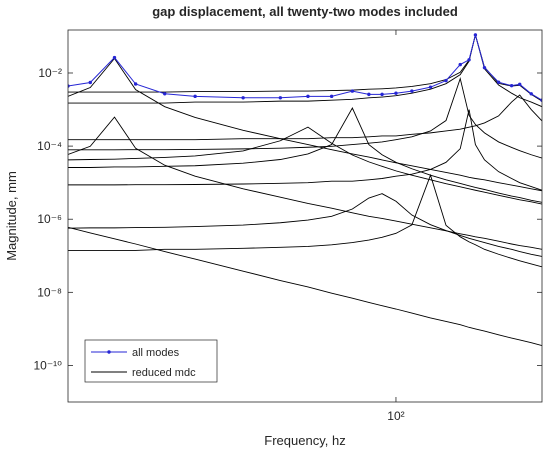 This screenshot has width=550, height=462. I want to click on legend-marker, so click(109, 352).